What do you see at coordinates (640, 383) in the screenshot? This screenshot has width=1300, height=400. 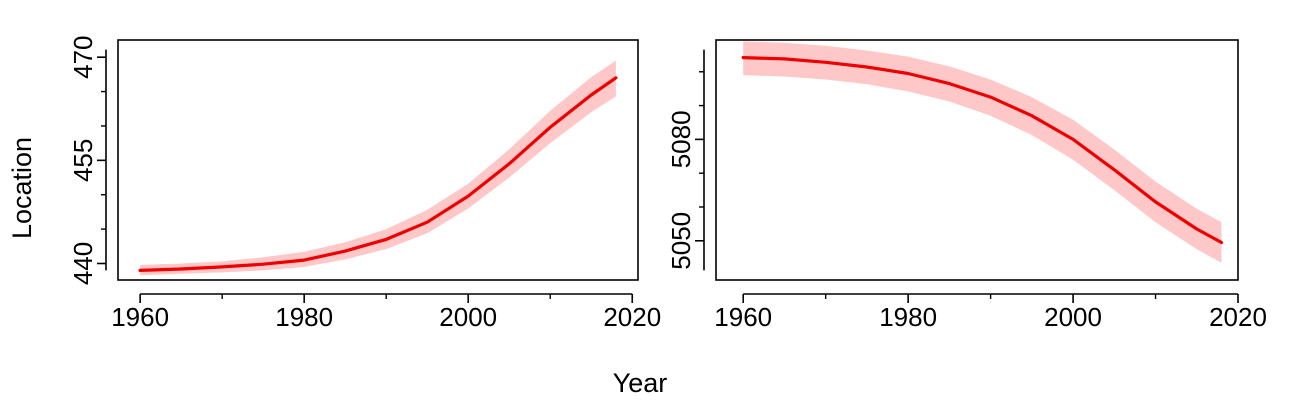 I see `x-axis-title: Year` at bounding box center [640, 383].